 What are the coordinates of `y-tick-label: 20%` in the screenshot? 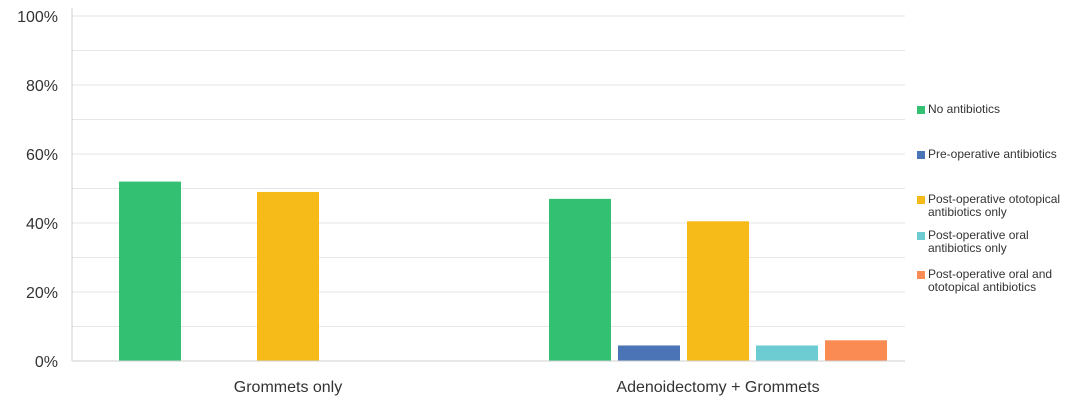 It's located at (42, 293).